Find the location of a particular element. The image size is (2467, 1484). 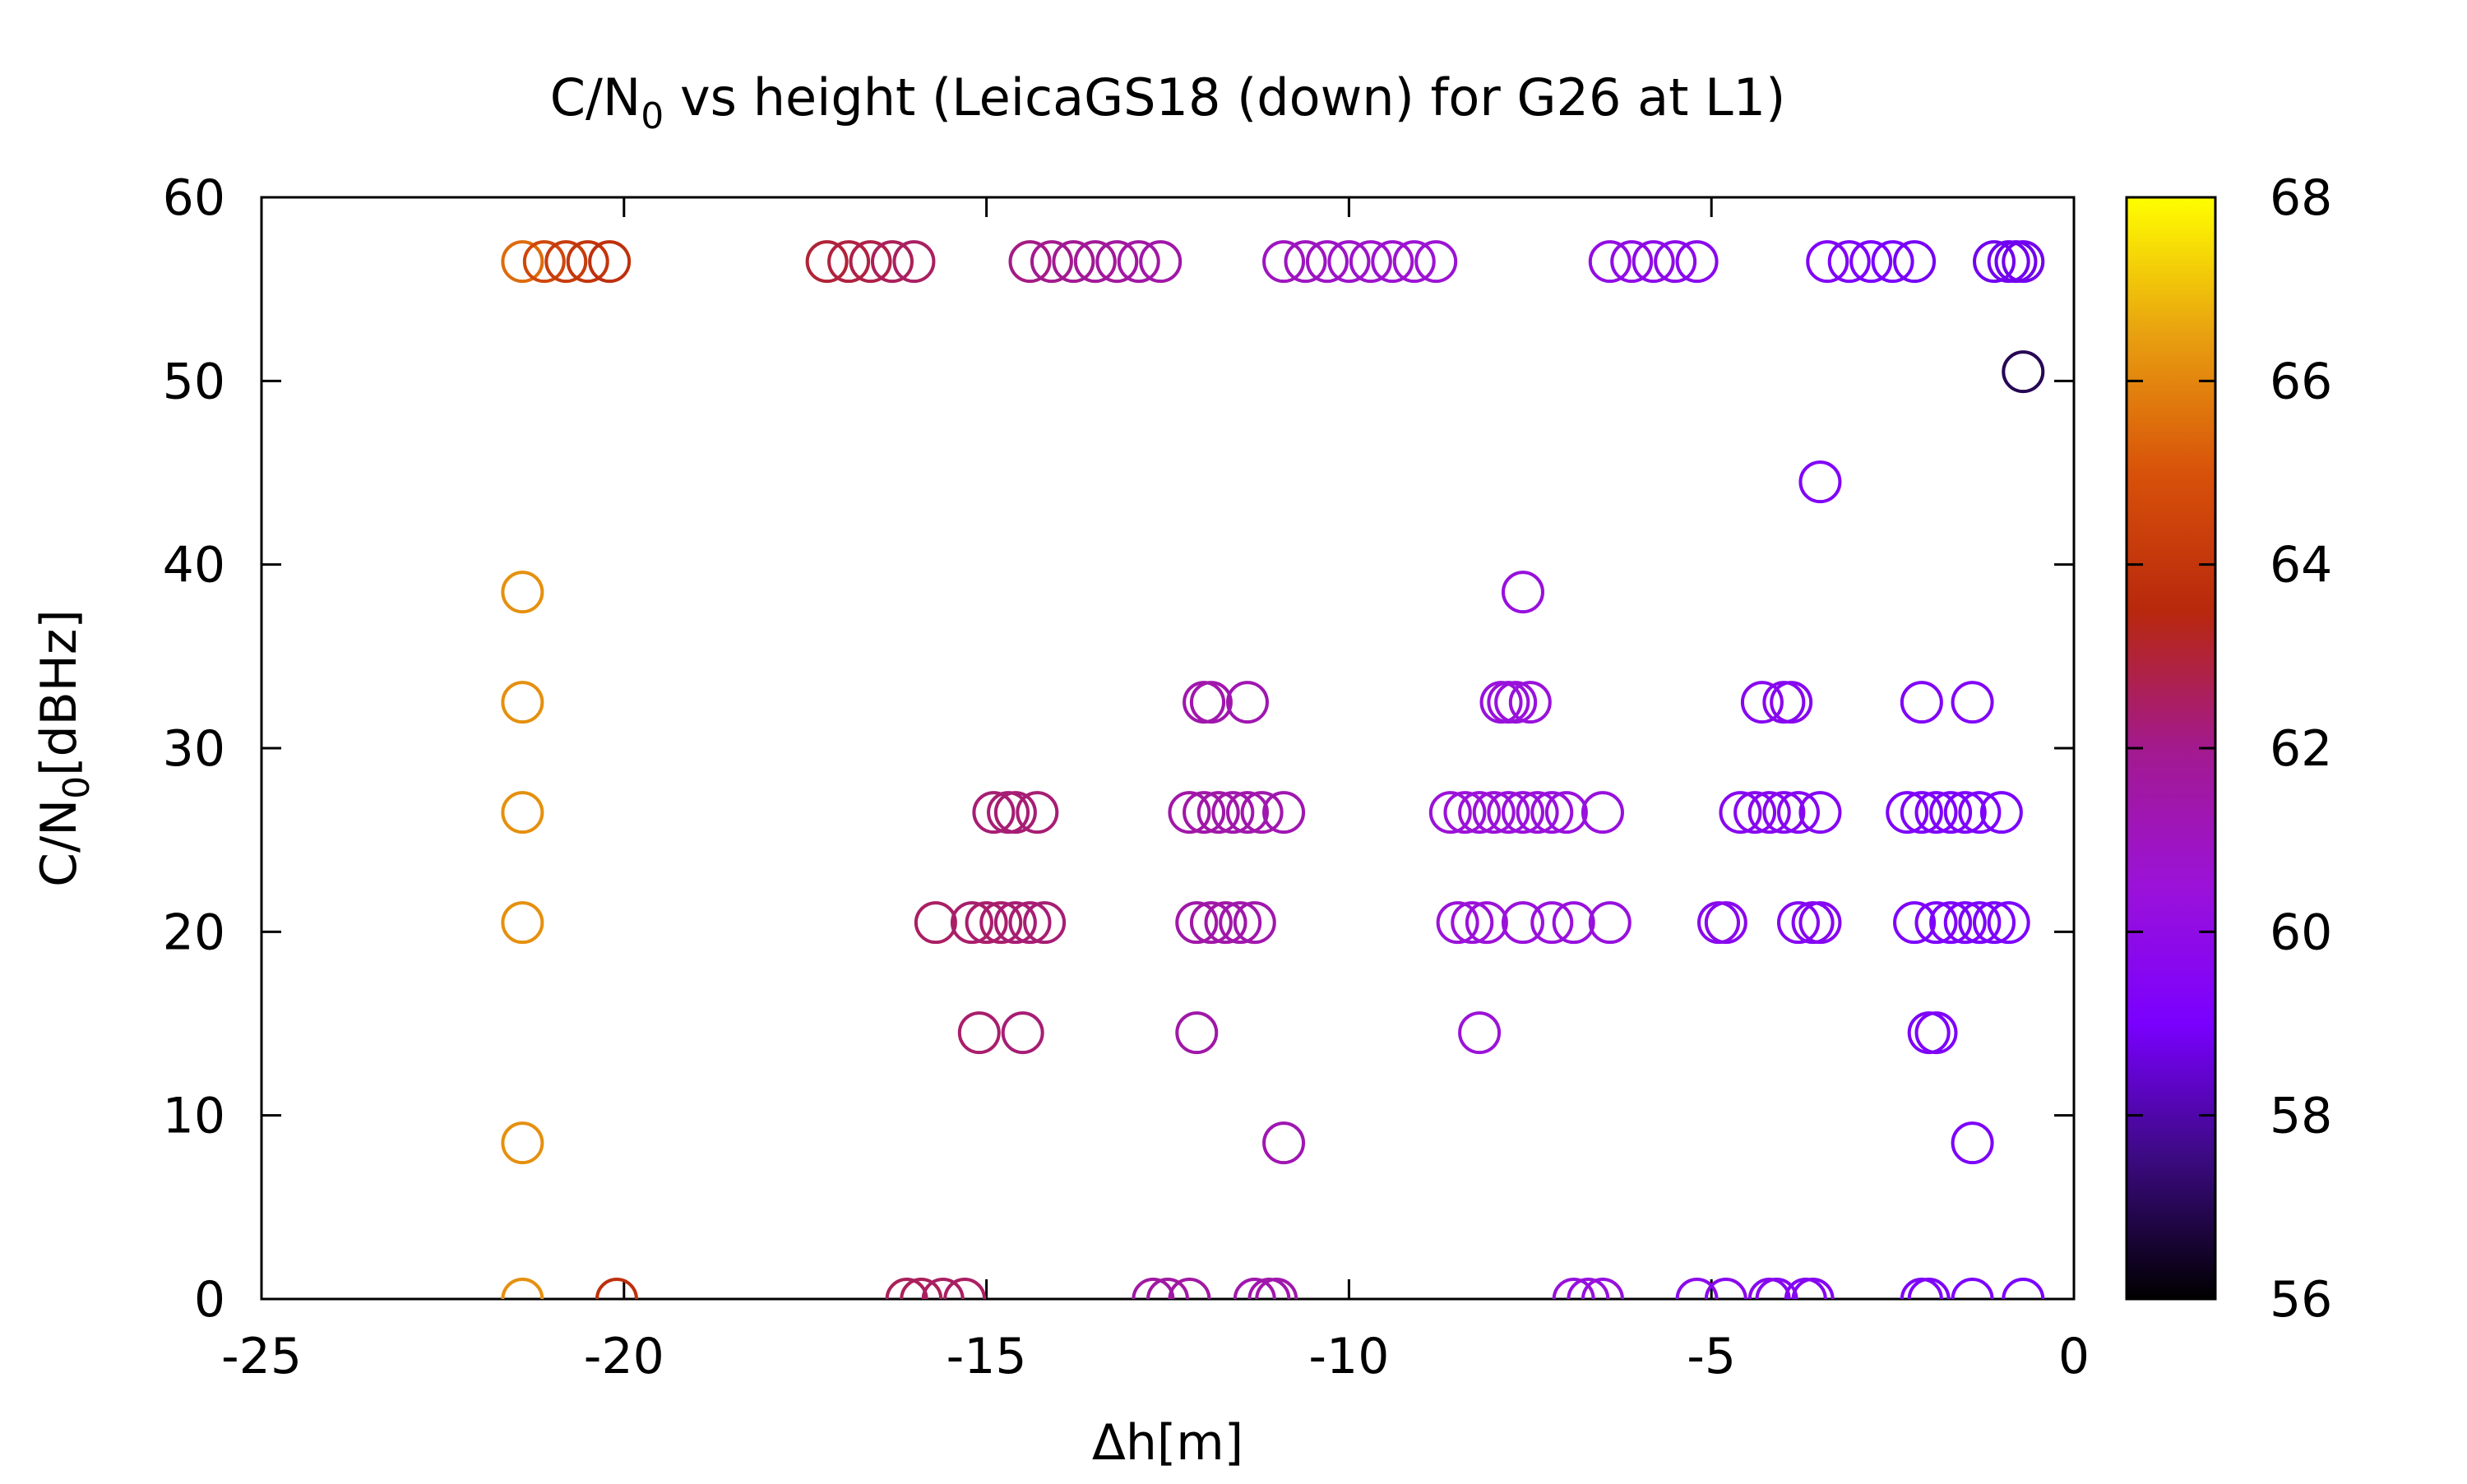

y-axis-label-subscript: 0 is located at coordinates (77, 788).